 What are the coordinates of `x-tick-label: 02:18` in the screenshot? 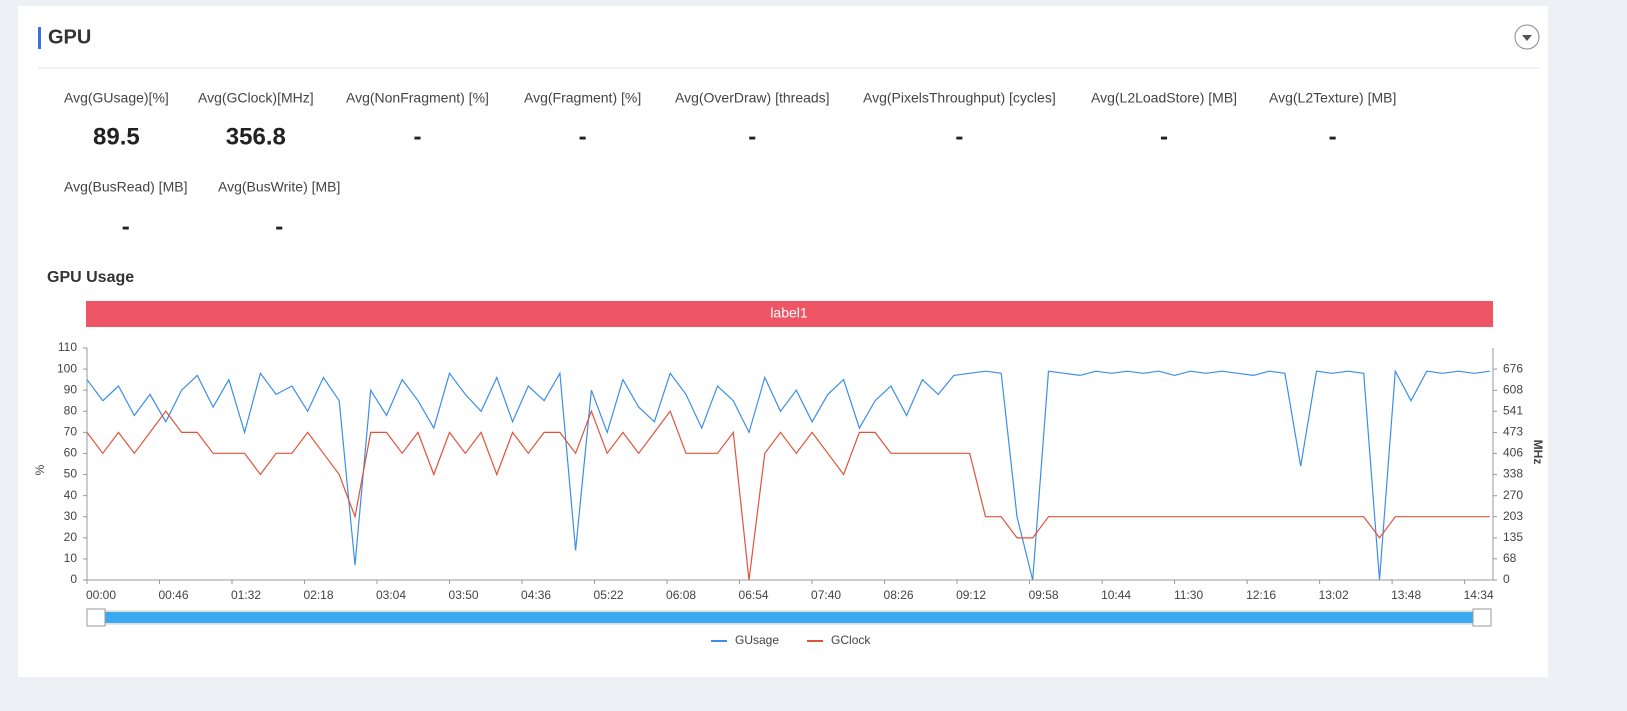 It's located at (319, 595).